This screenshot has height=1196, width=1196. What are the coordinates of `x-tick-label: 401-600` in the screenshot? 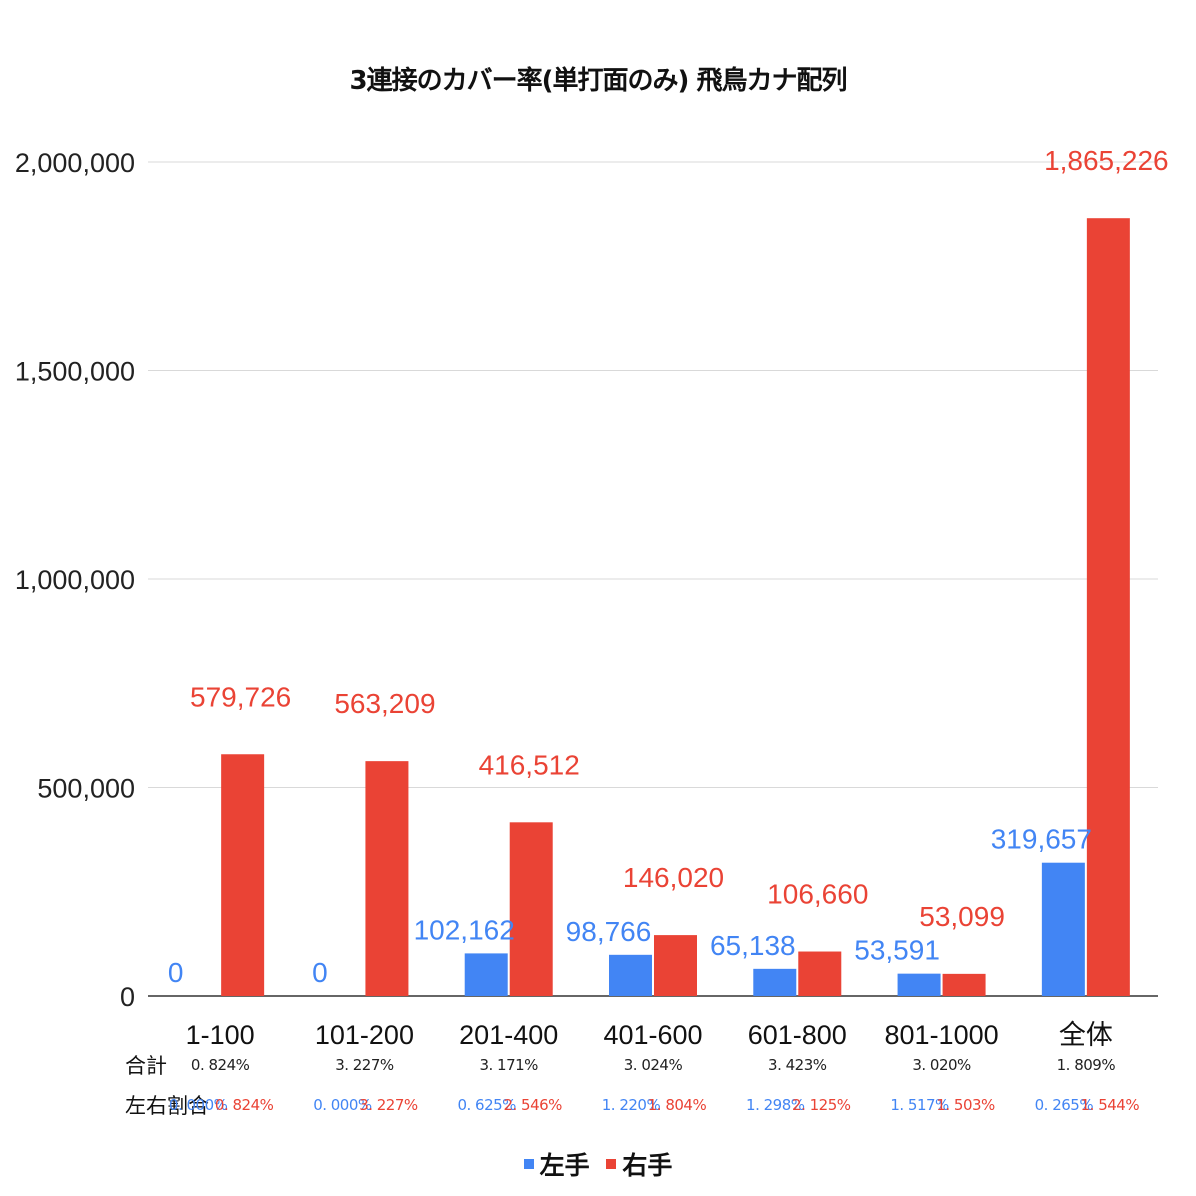 It's located at (652, 1035).